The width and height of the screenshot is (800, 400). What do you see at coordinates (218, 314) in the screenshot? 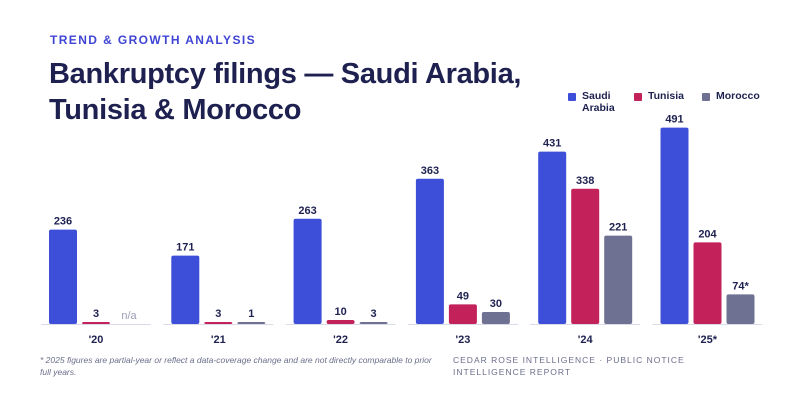
I see `data-label-tunisia-1: 3` at bounding box center [218, 314].